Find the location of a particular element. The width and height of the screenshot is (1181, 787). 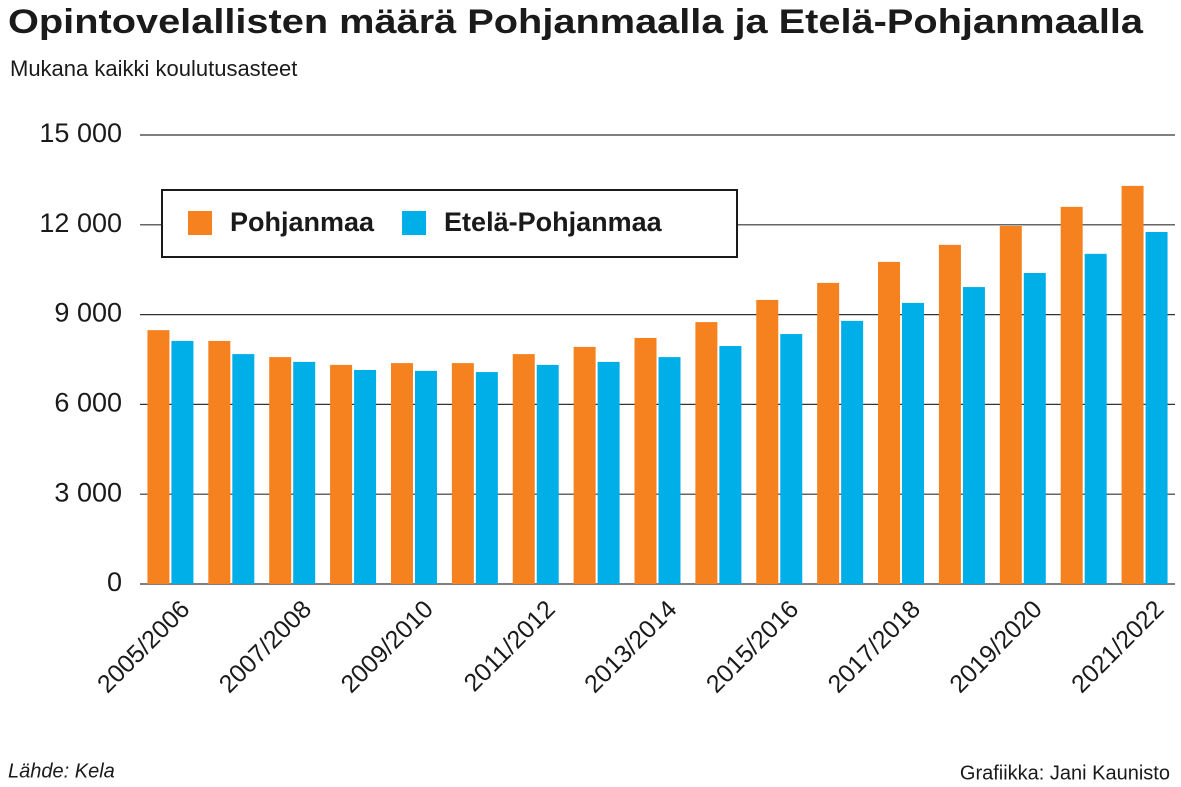

y-tick-label: 0 is located at coordinates (114, 582).